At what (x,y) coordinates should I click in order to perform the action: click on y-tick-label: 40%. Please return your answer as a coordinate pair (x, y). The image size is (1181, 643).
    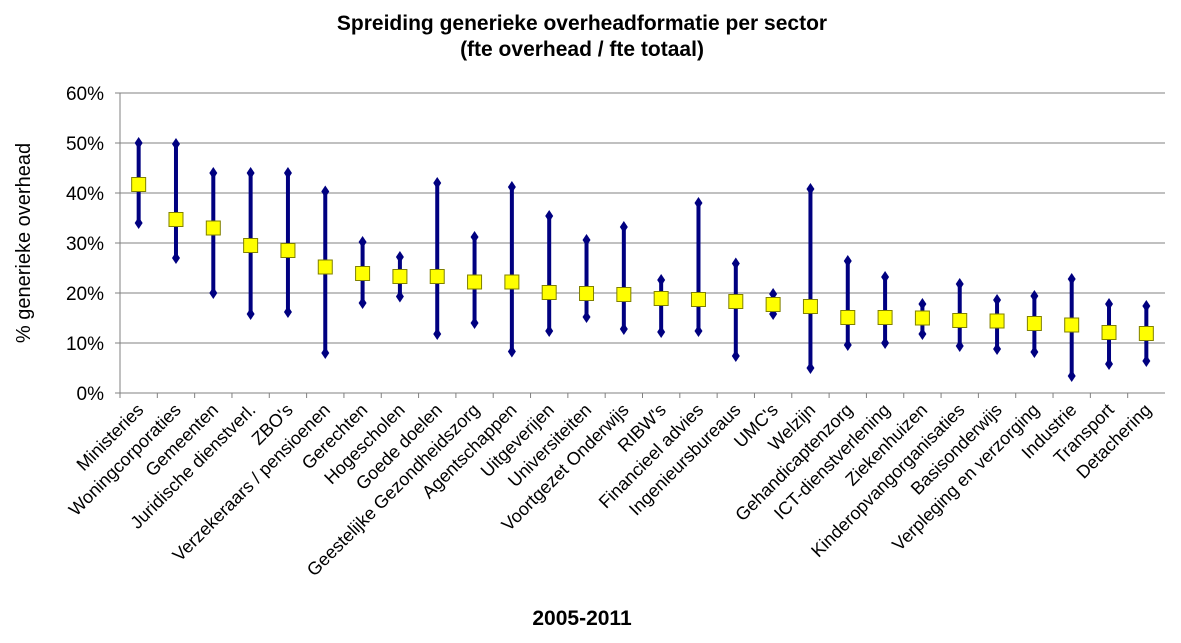
    Looking at the image, I should click on (85, 194).